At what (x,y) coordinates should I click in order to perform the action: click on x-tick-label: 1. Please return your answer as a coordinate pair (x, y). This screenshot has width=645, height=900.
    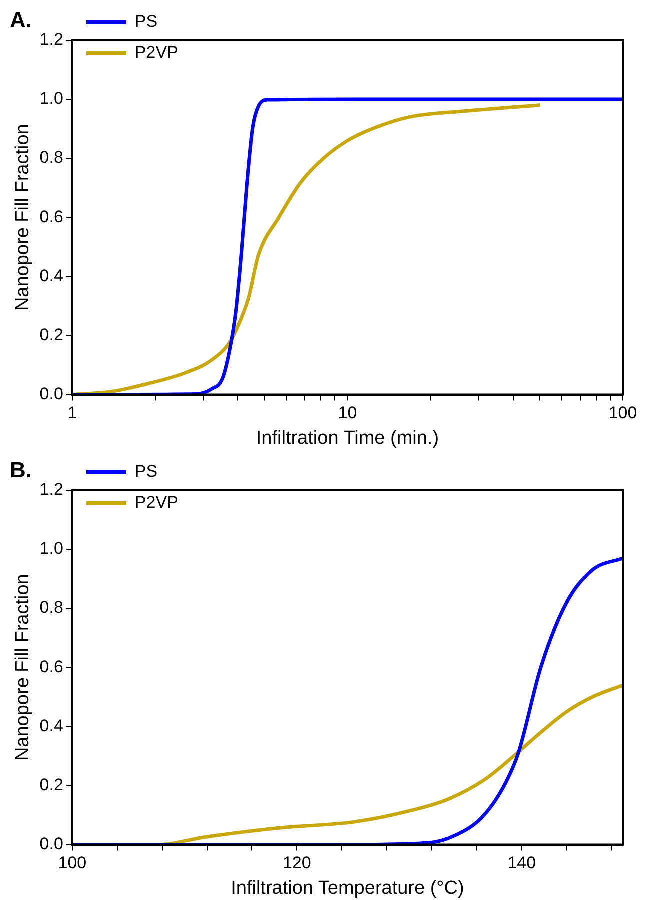
    Looking at the image, I should click on (73, 413).